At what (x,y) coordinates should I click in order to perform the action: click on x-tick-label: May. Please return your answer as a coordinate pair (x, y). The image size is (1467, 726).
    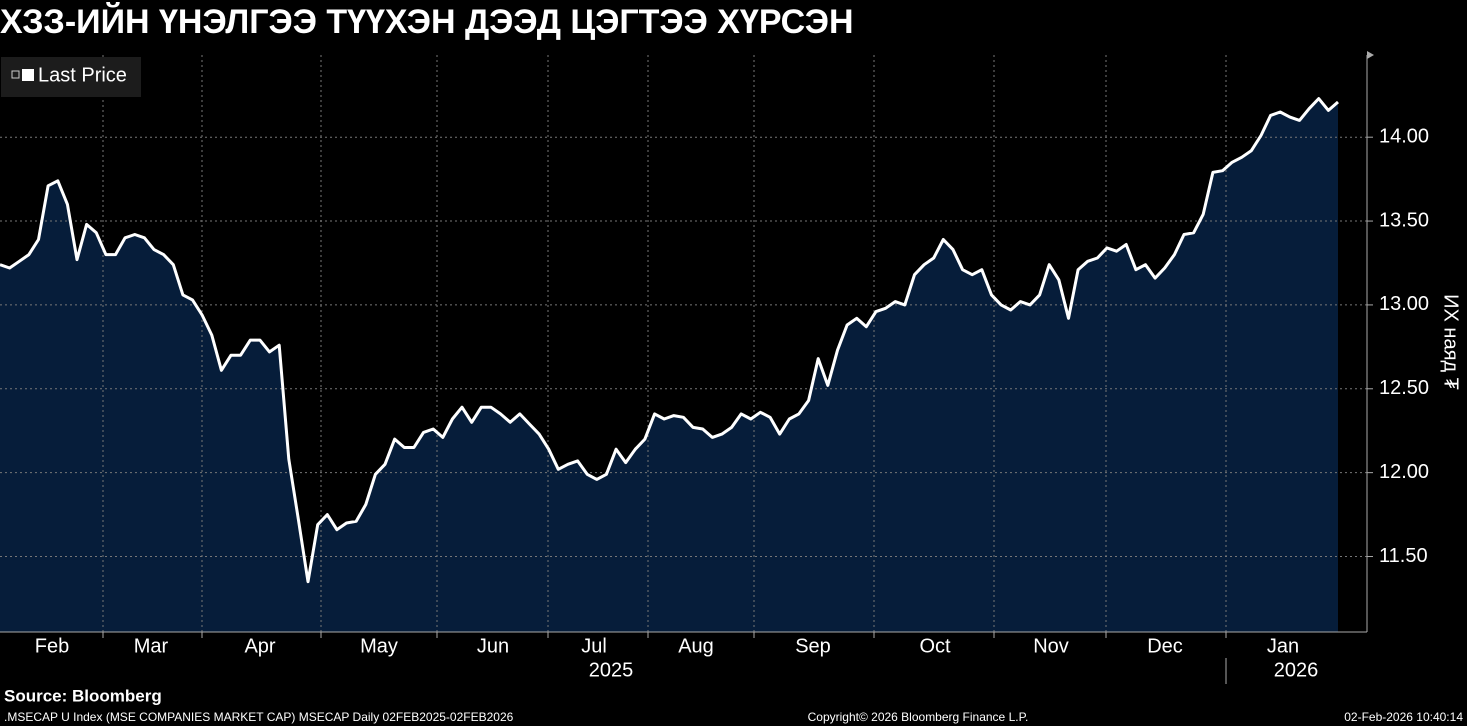
    Looking at the image, I should click on (379, 646).